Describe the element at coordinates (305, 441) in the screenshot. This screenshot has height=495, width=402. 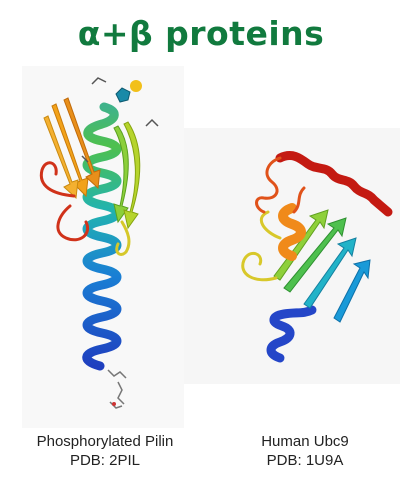
I see `ubc9-name-label: Human Ubc9` at that location.